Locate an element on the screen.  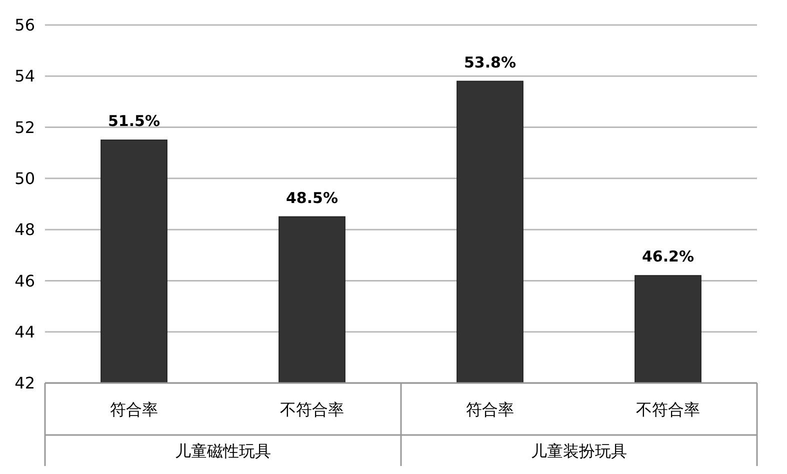
y-tick-label: 54 is located at coordinates (24, 76).